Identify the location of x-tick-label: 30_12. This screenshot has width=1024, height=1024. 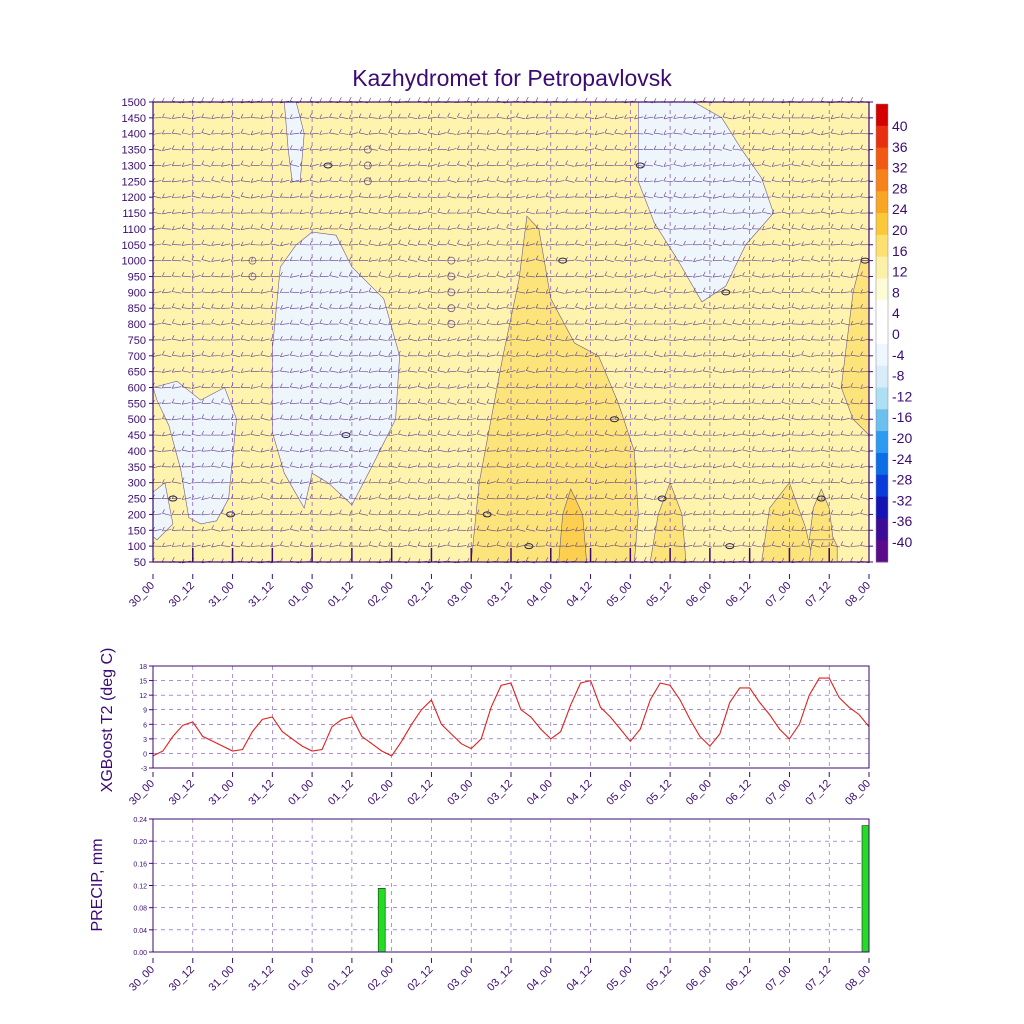
(182, 595).